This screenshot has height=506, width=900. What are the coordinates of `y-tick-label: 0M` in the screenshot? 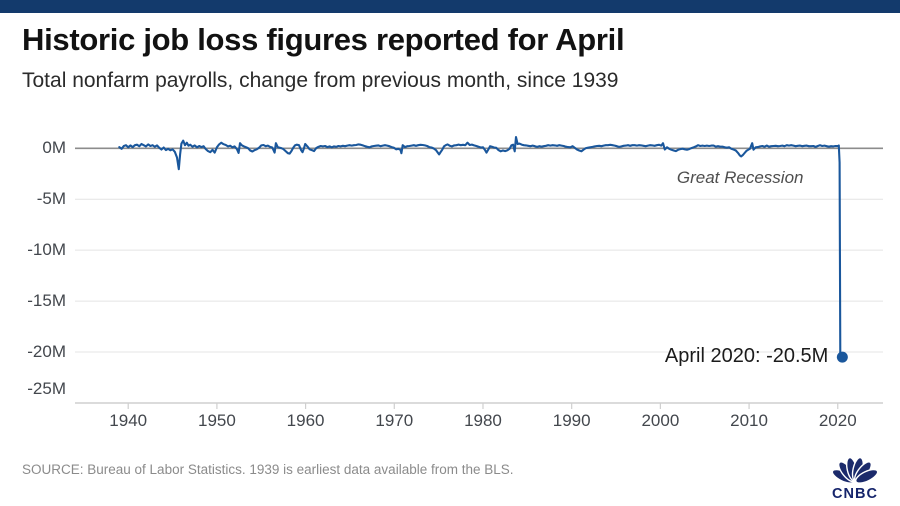 It's located at (54, 148).